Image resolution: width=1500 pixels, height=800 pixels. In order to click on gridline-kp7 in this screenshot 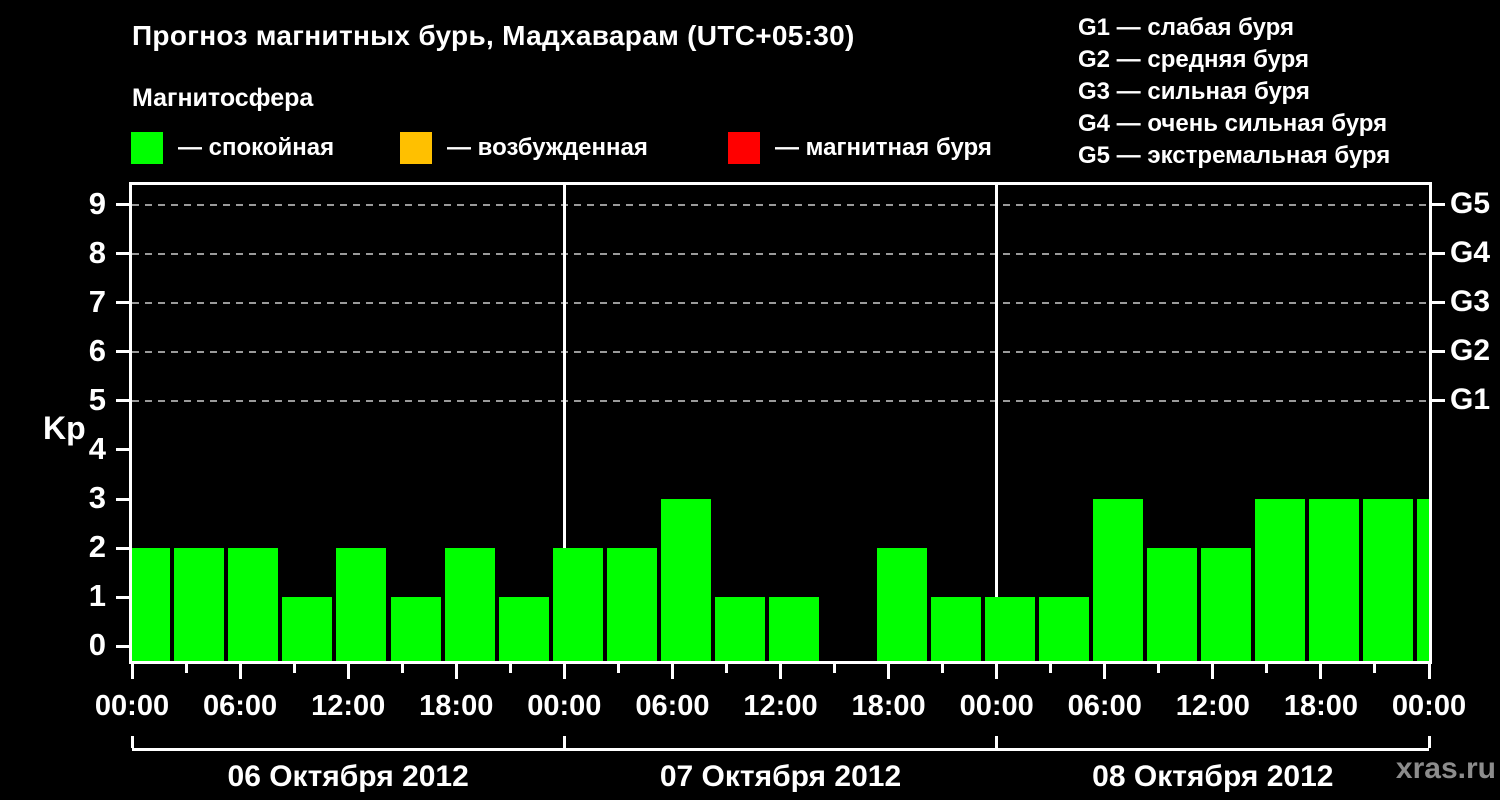, I will do `click(780, 302)`.